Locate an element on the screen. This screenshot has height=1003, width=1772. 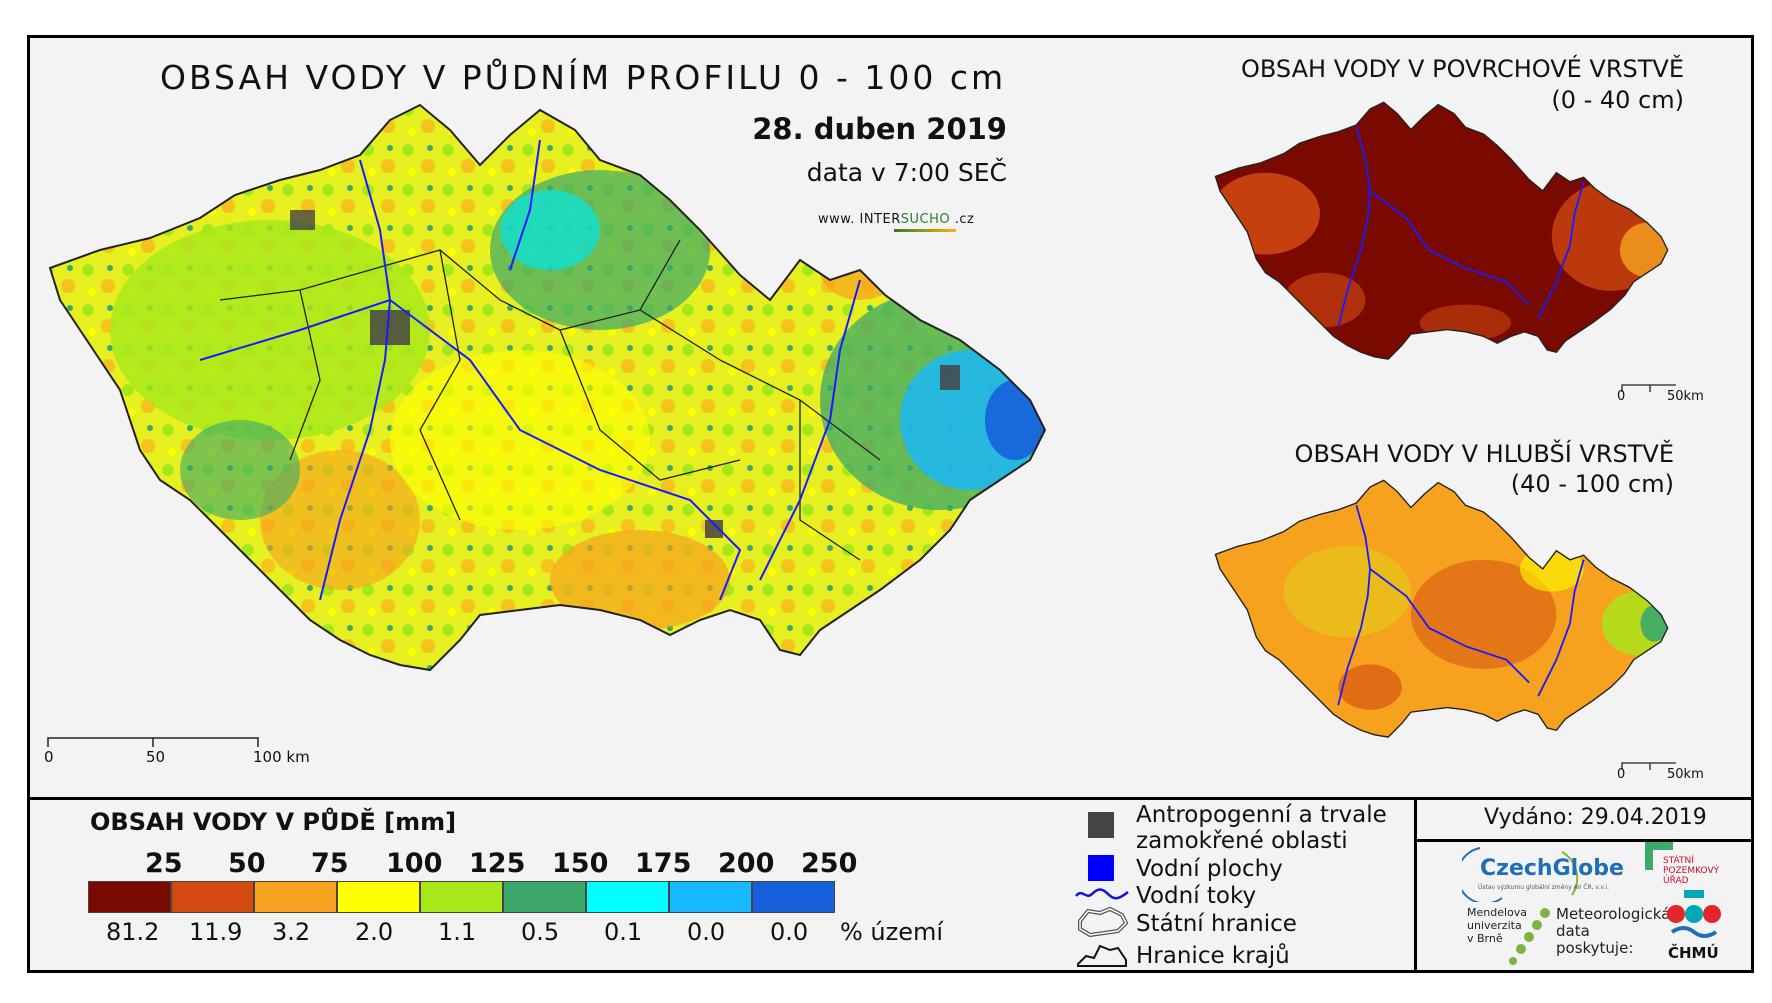
czechglobe-logo-icon is located at coordinates (1520, 874).